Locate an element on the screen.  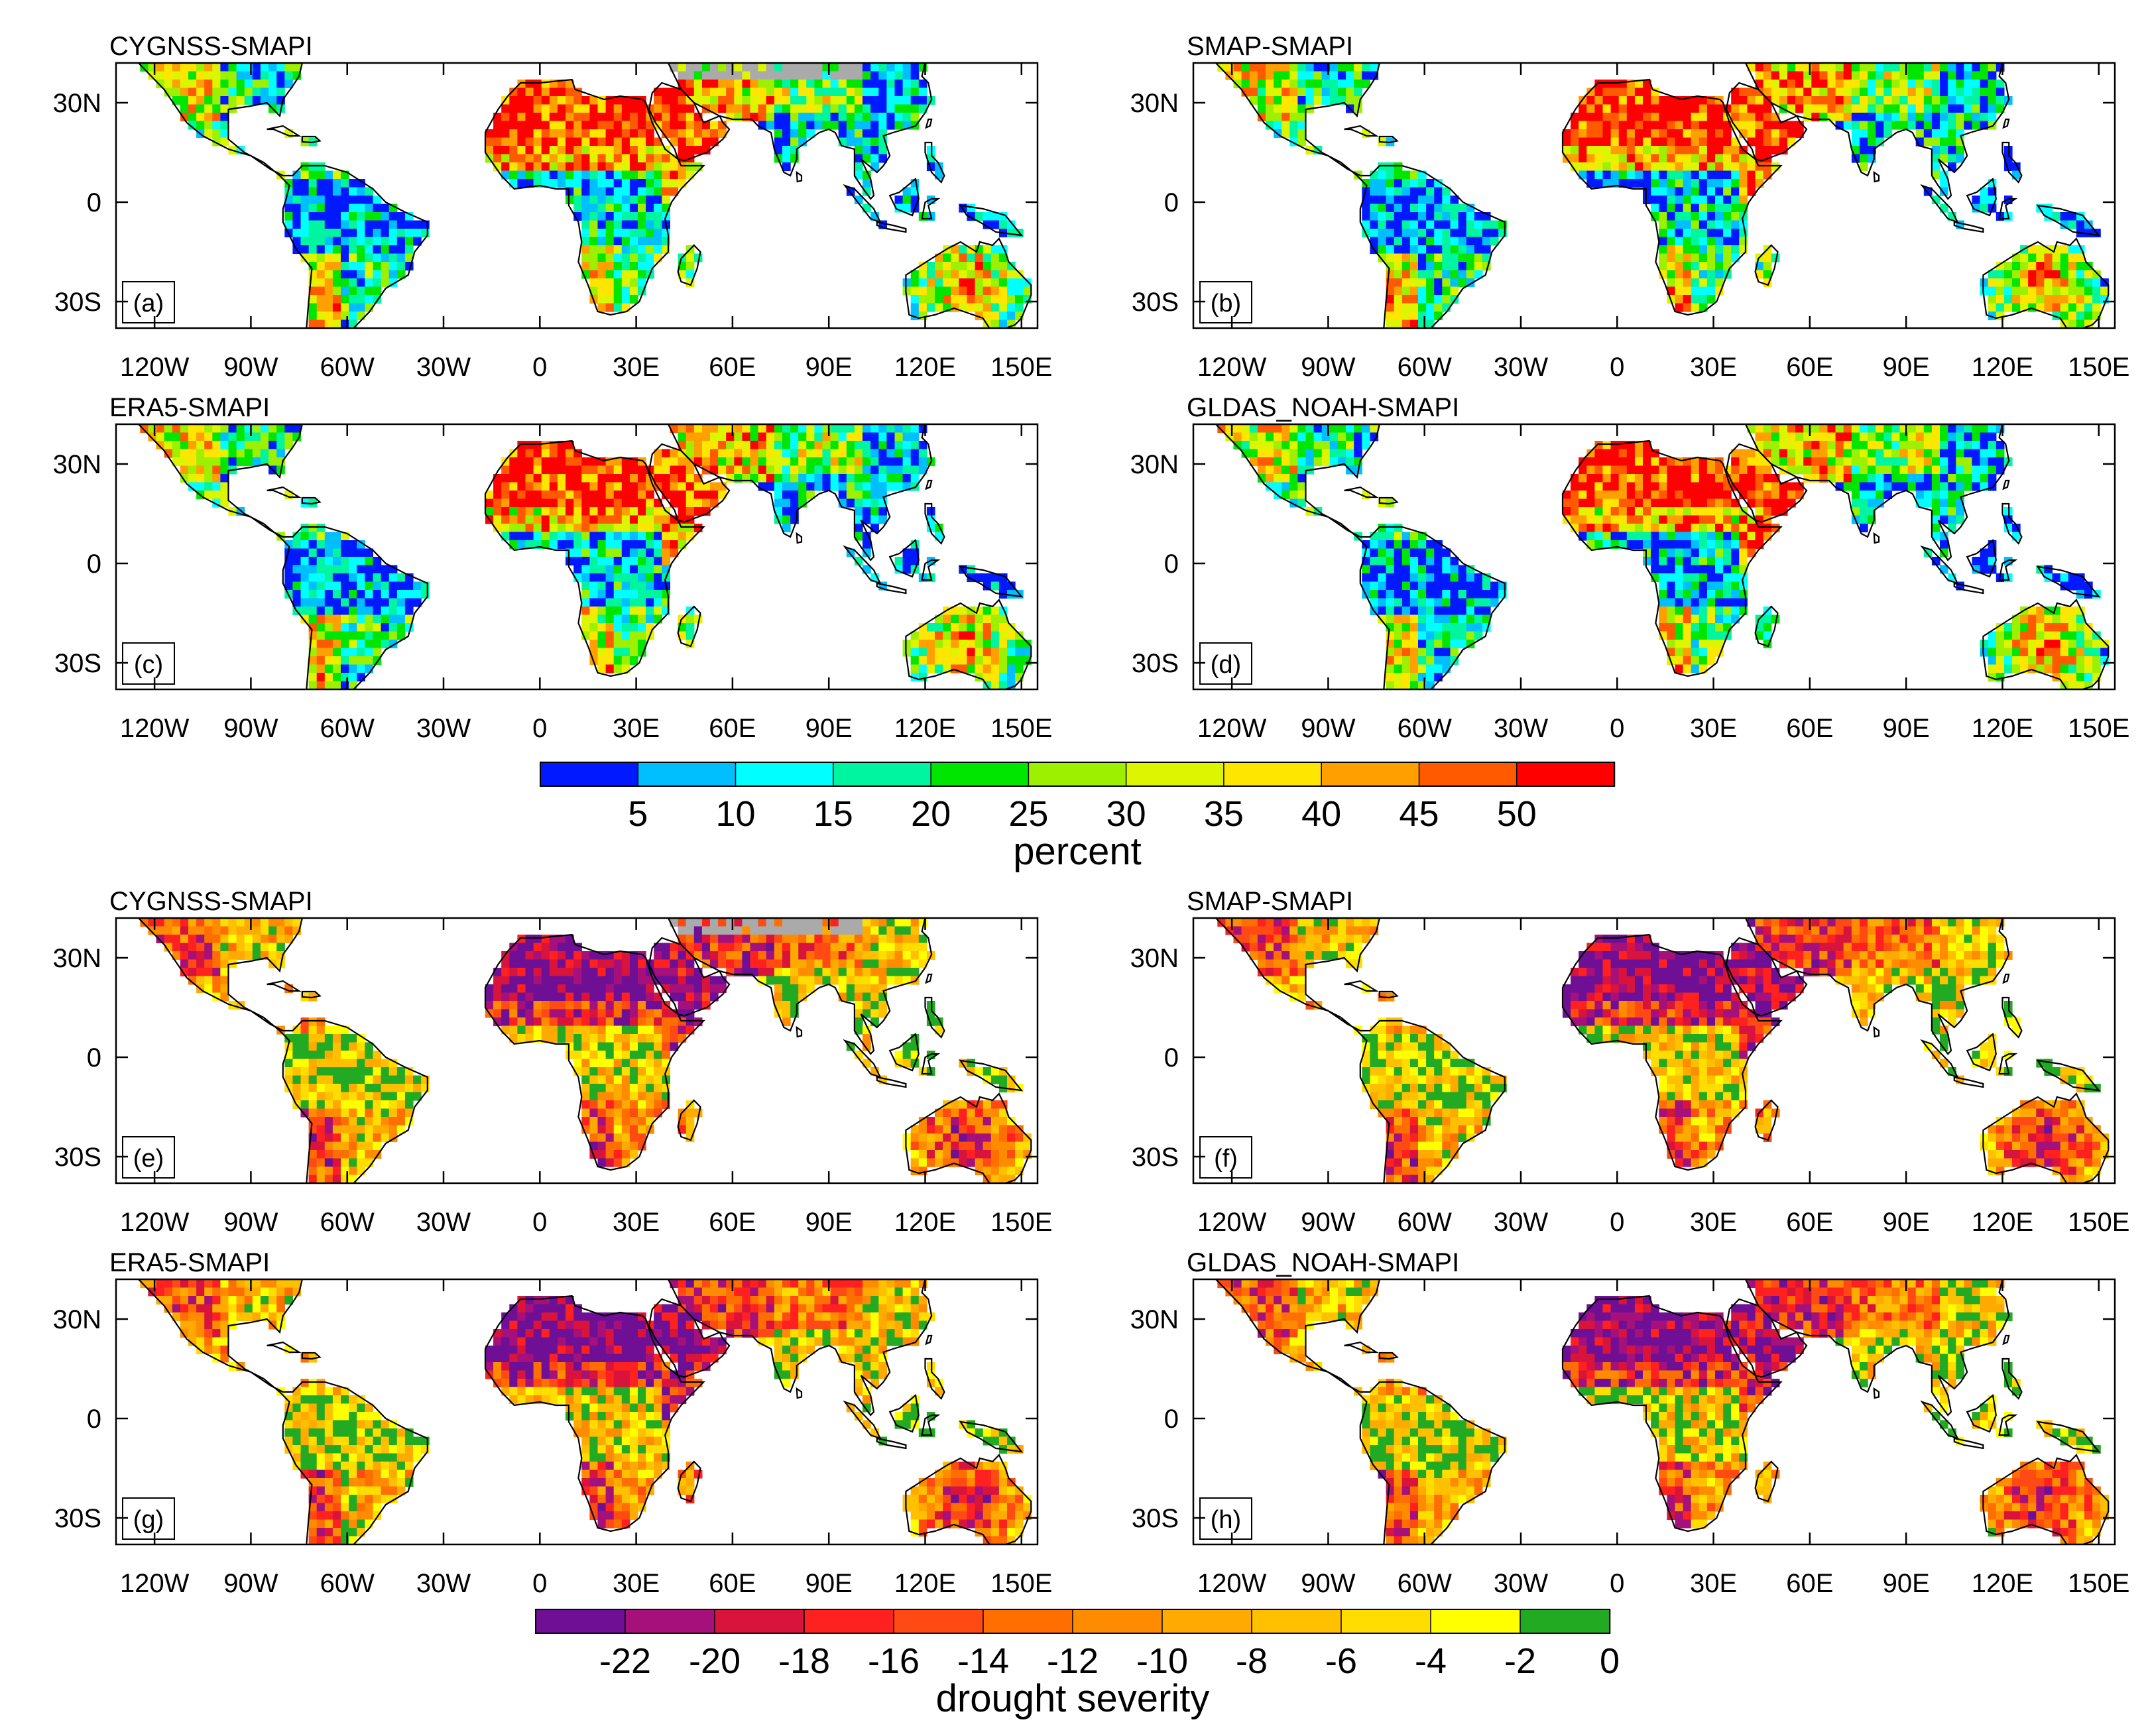
legend-label: 25 is located at coordinates (1028, 814).